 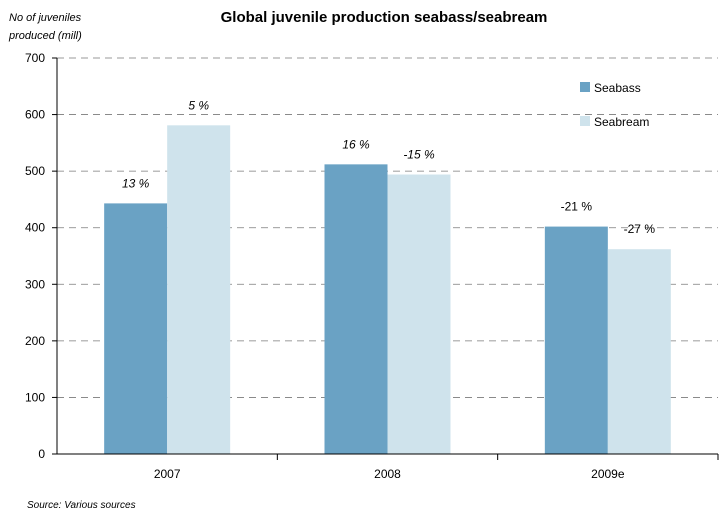 I want to click on y-axis-label-line-2: produced (mill), so click(x=45, y=36).